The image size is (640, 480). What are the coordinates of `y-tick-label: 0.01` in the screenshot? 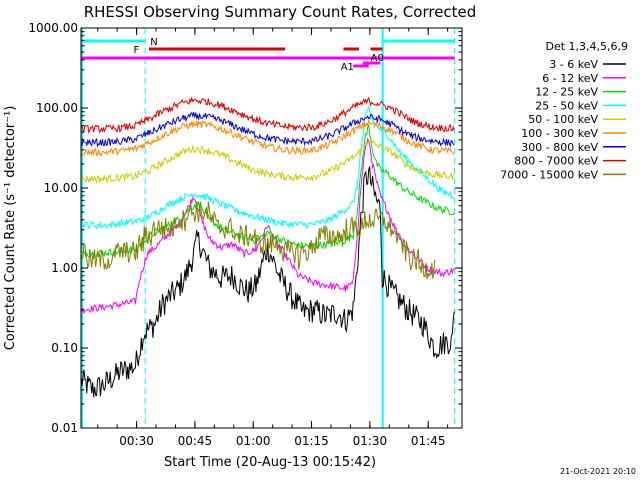 It's located at (64, 428).